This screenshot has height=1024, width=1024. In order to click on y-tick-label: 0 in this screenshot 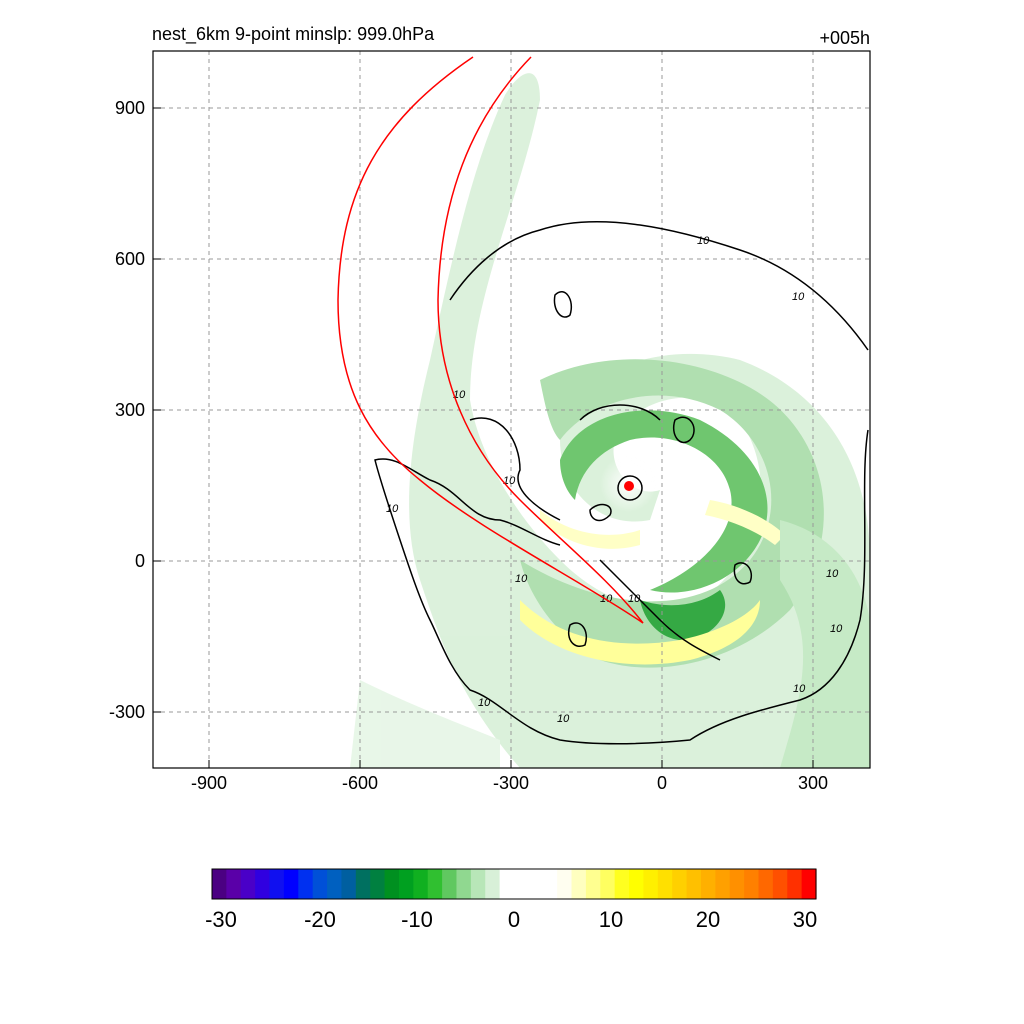, I will do `click(140, 561)`.